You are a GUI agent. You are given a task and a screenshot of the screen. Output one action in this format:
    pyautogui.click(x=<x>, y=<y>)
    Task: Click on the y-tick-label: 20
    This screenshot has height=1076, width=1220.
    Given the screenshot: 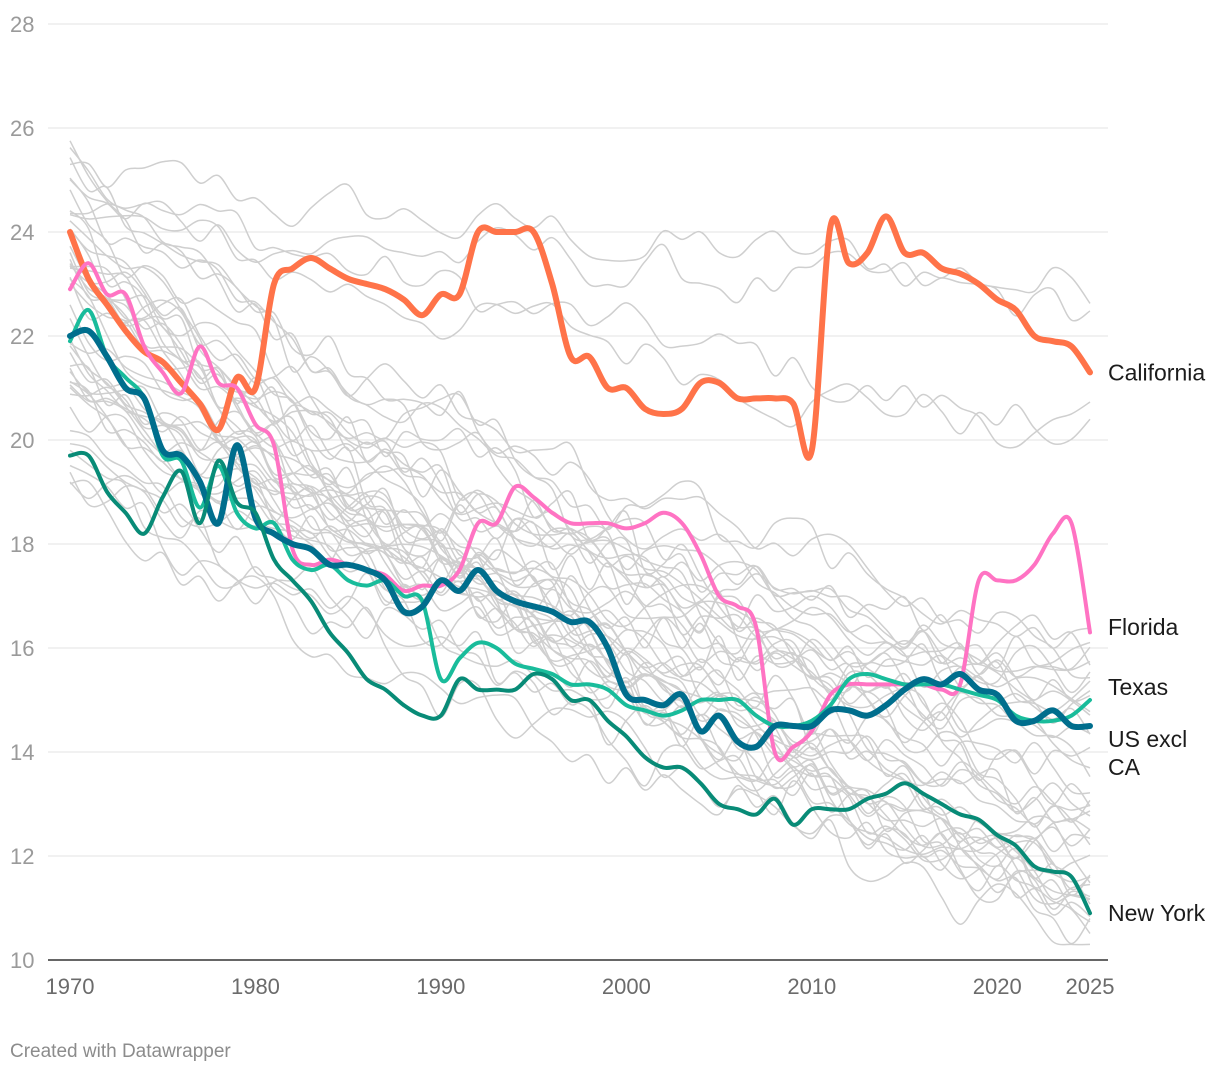 What is the action you would take?
    pyautogui.click(x=22, y=440)
    